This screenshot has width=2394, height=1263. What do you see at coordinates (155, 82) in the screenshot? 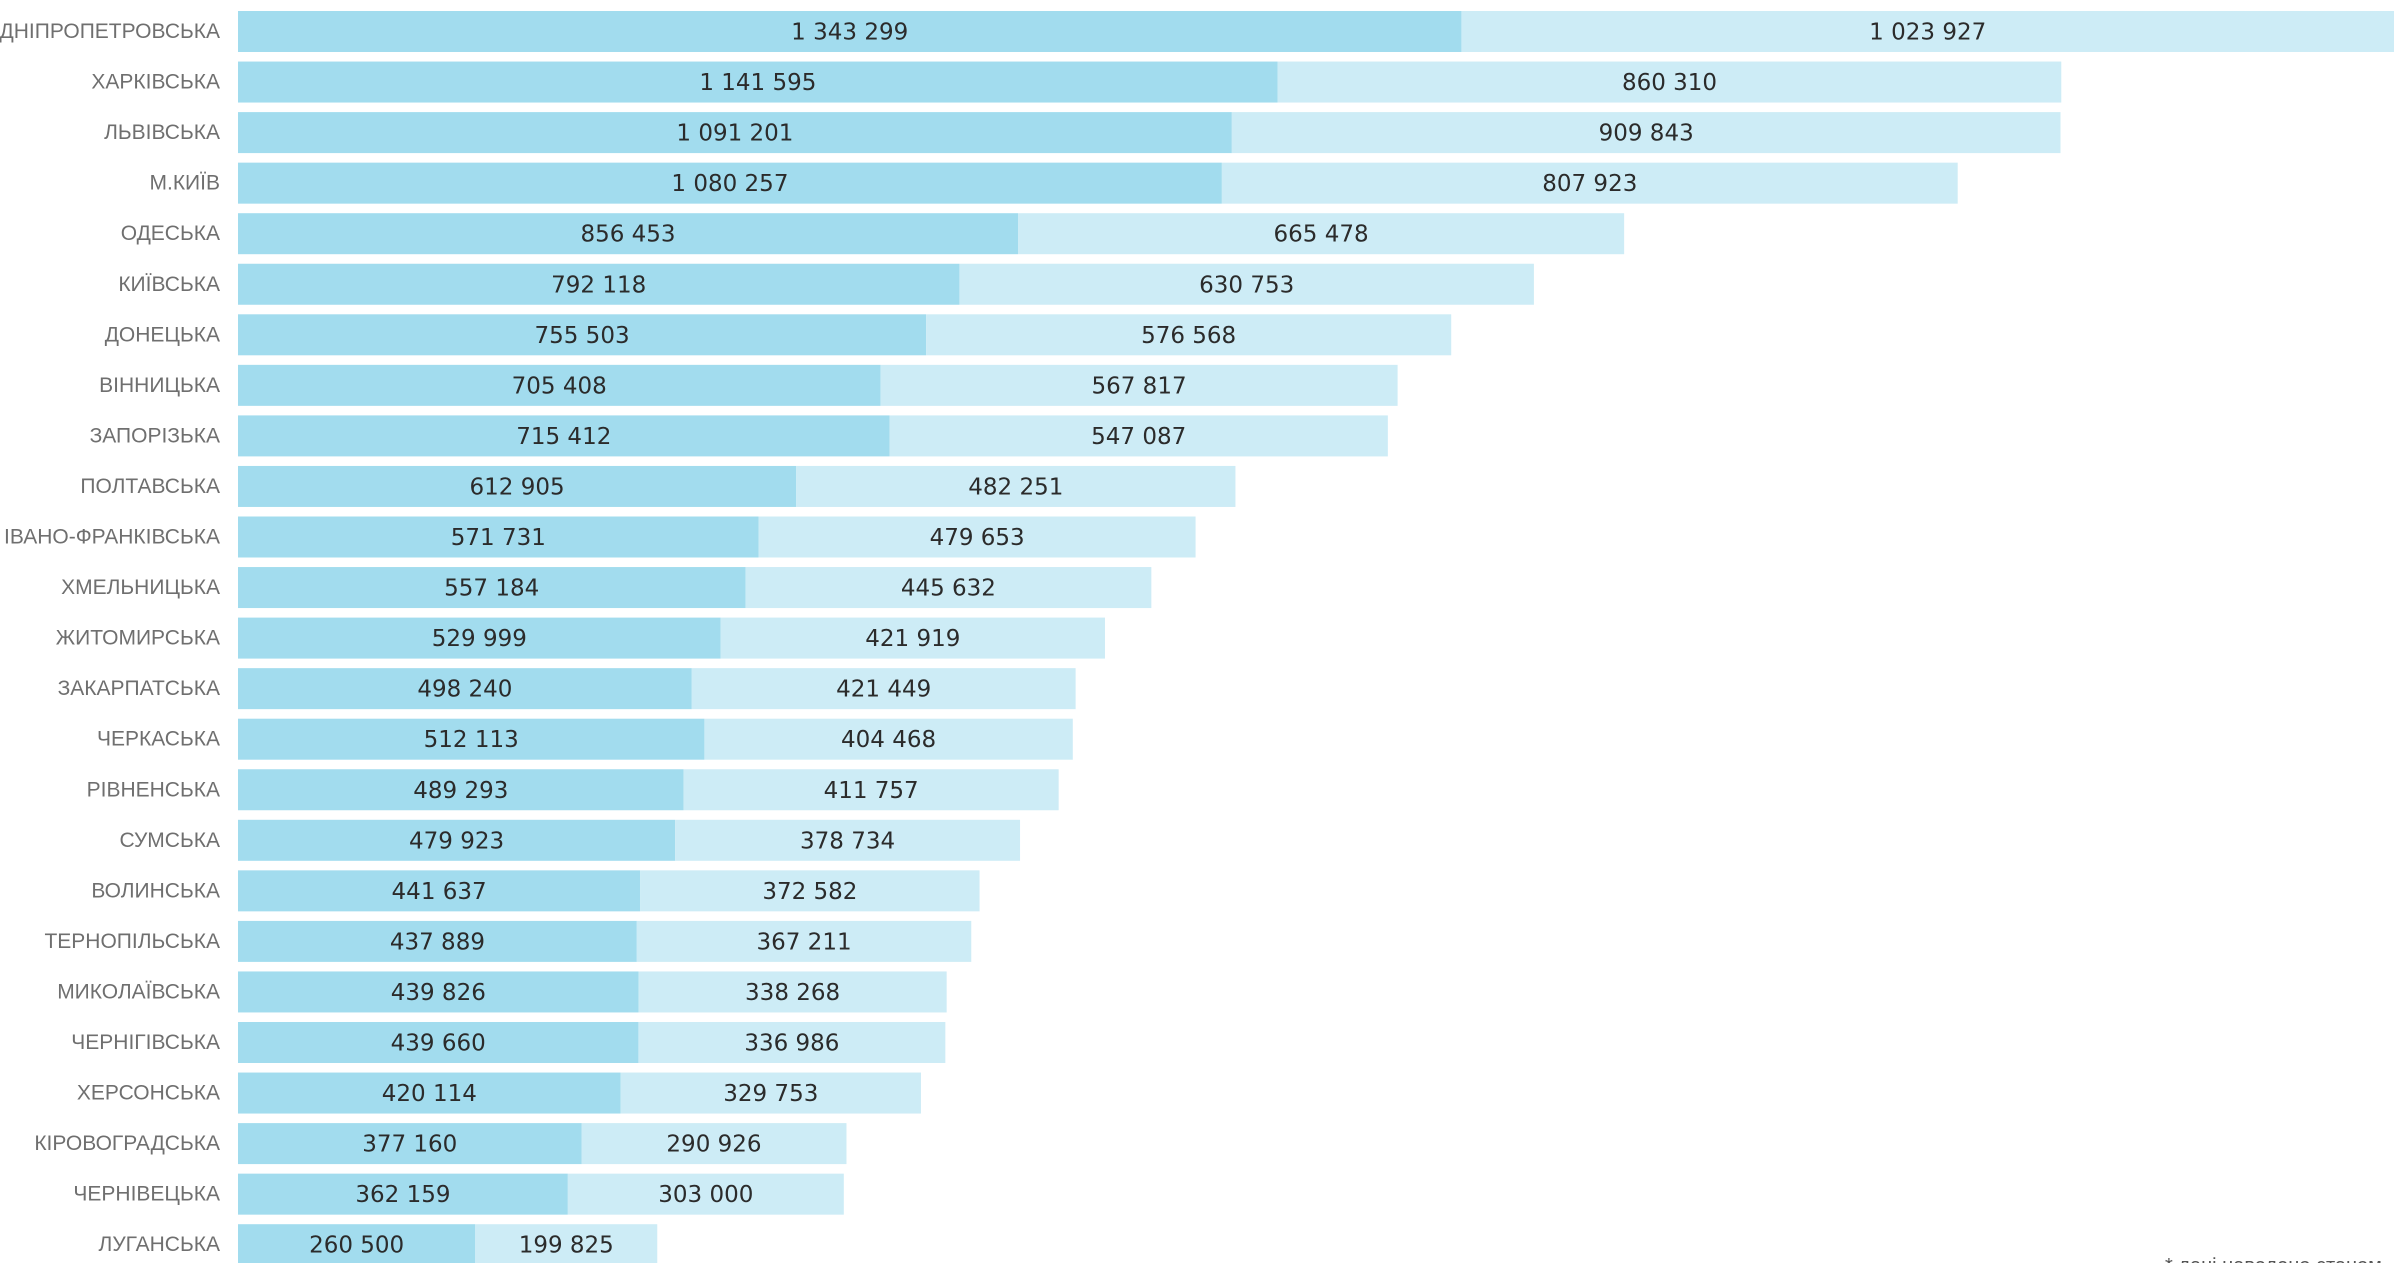
I see `category-label: ХАРКІВСЬКА` at bounding box center [155, 82].